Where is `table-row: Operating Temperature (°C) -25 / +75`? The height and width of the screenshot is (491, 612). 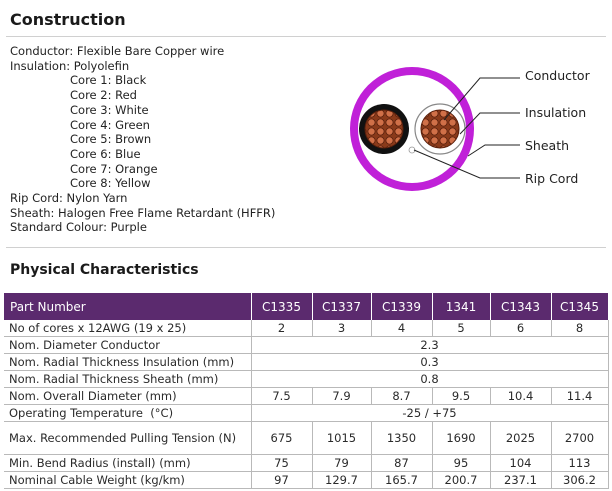 table-row: Operating Temperature (°C) -25 / +75 is located at coordinates (306, 413).